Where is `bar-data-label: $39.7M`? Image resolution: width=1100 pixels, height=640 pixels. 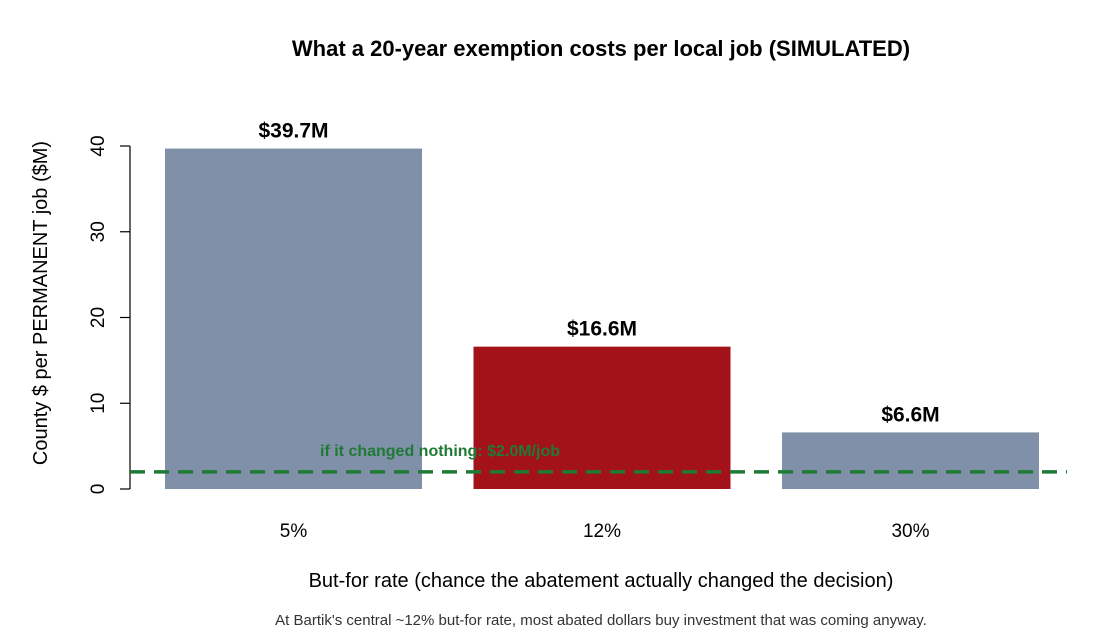 bar-data-label: $39.7M is located at coordinates (293, 131).